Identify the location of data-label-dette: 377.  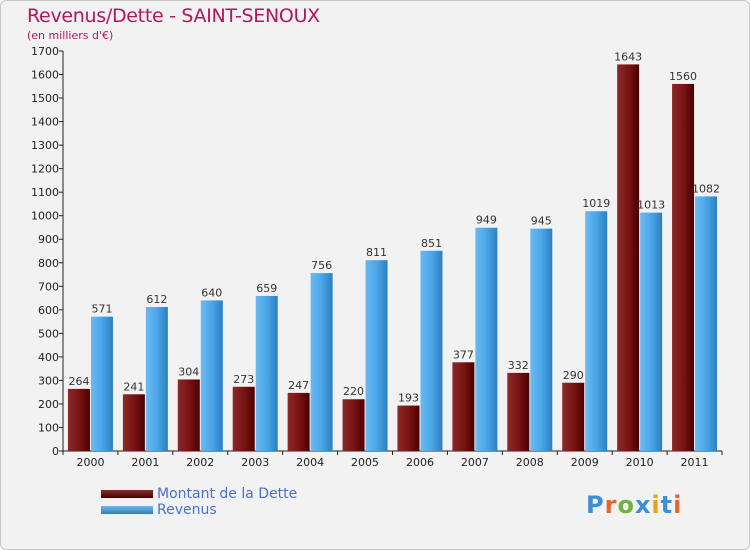
(463, 354).